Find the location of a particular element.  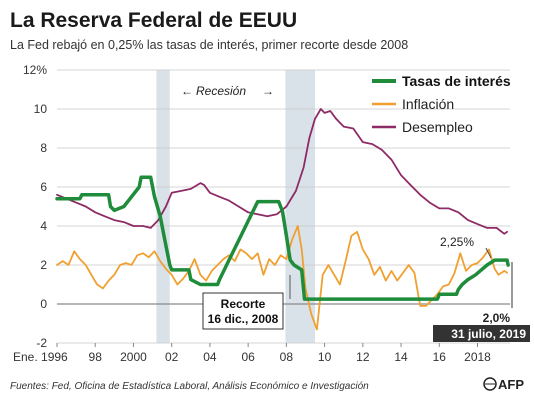

last-value-callout: 2,0% 31 julio, 2019 is located at coordinates (481, 302).